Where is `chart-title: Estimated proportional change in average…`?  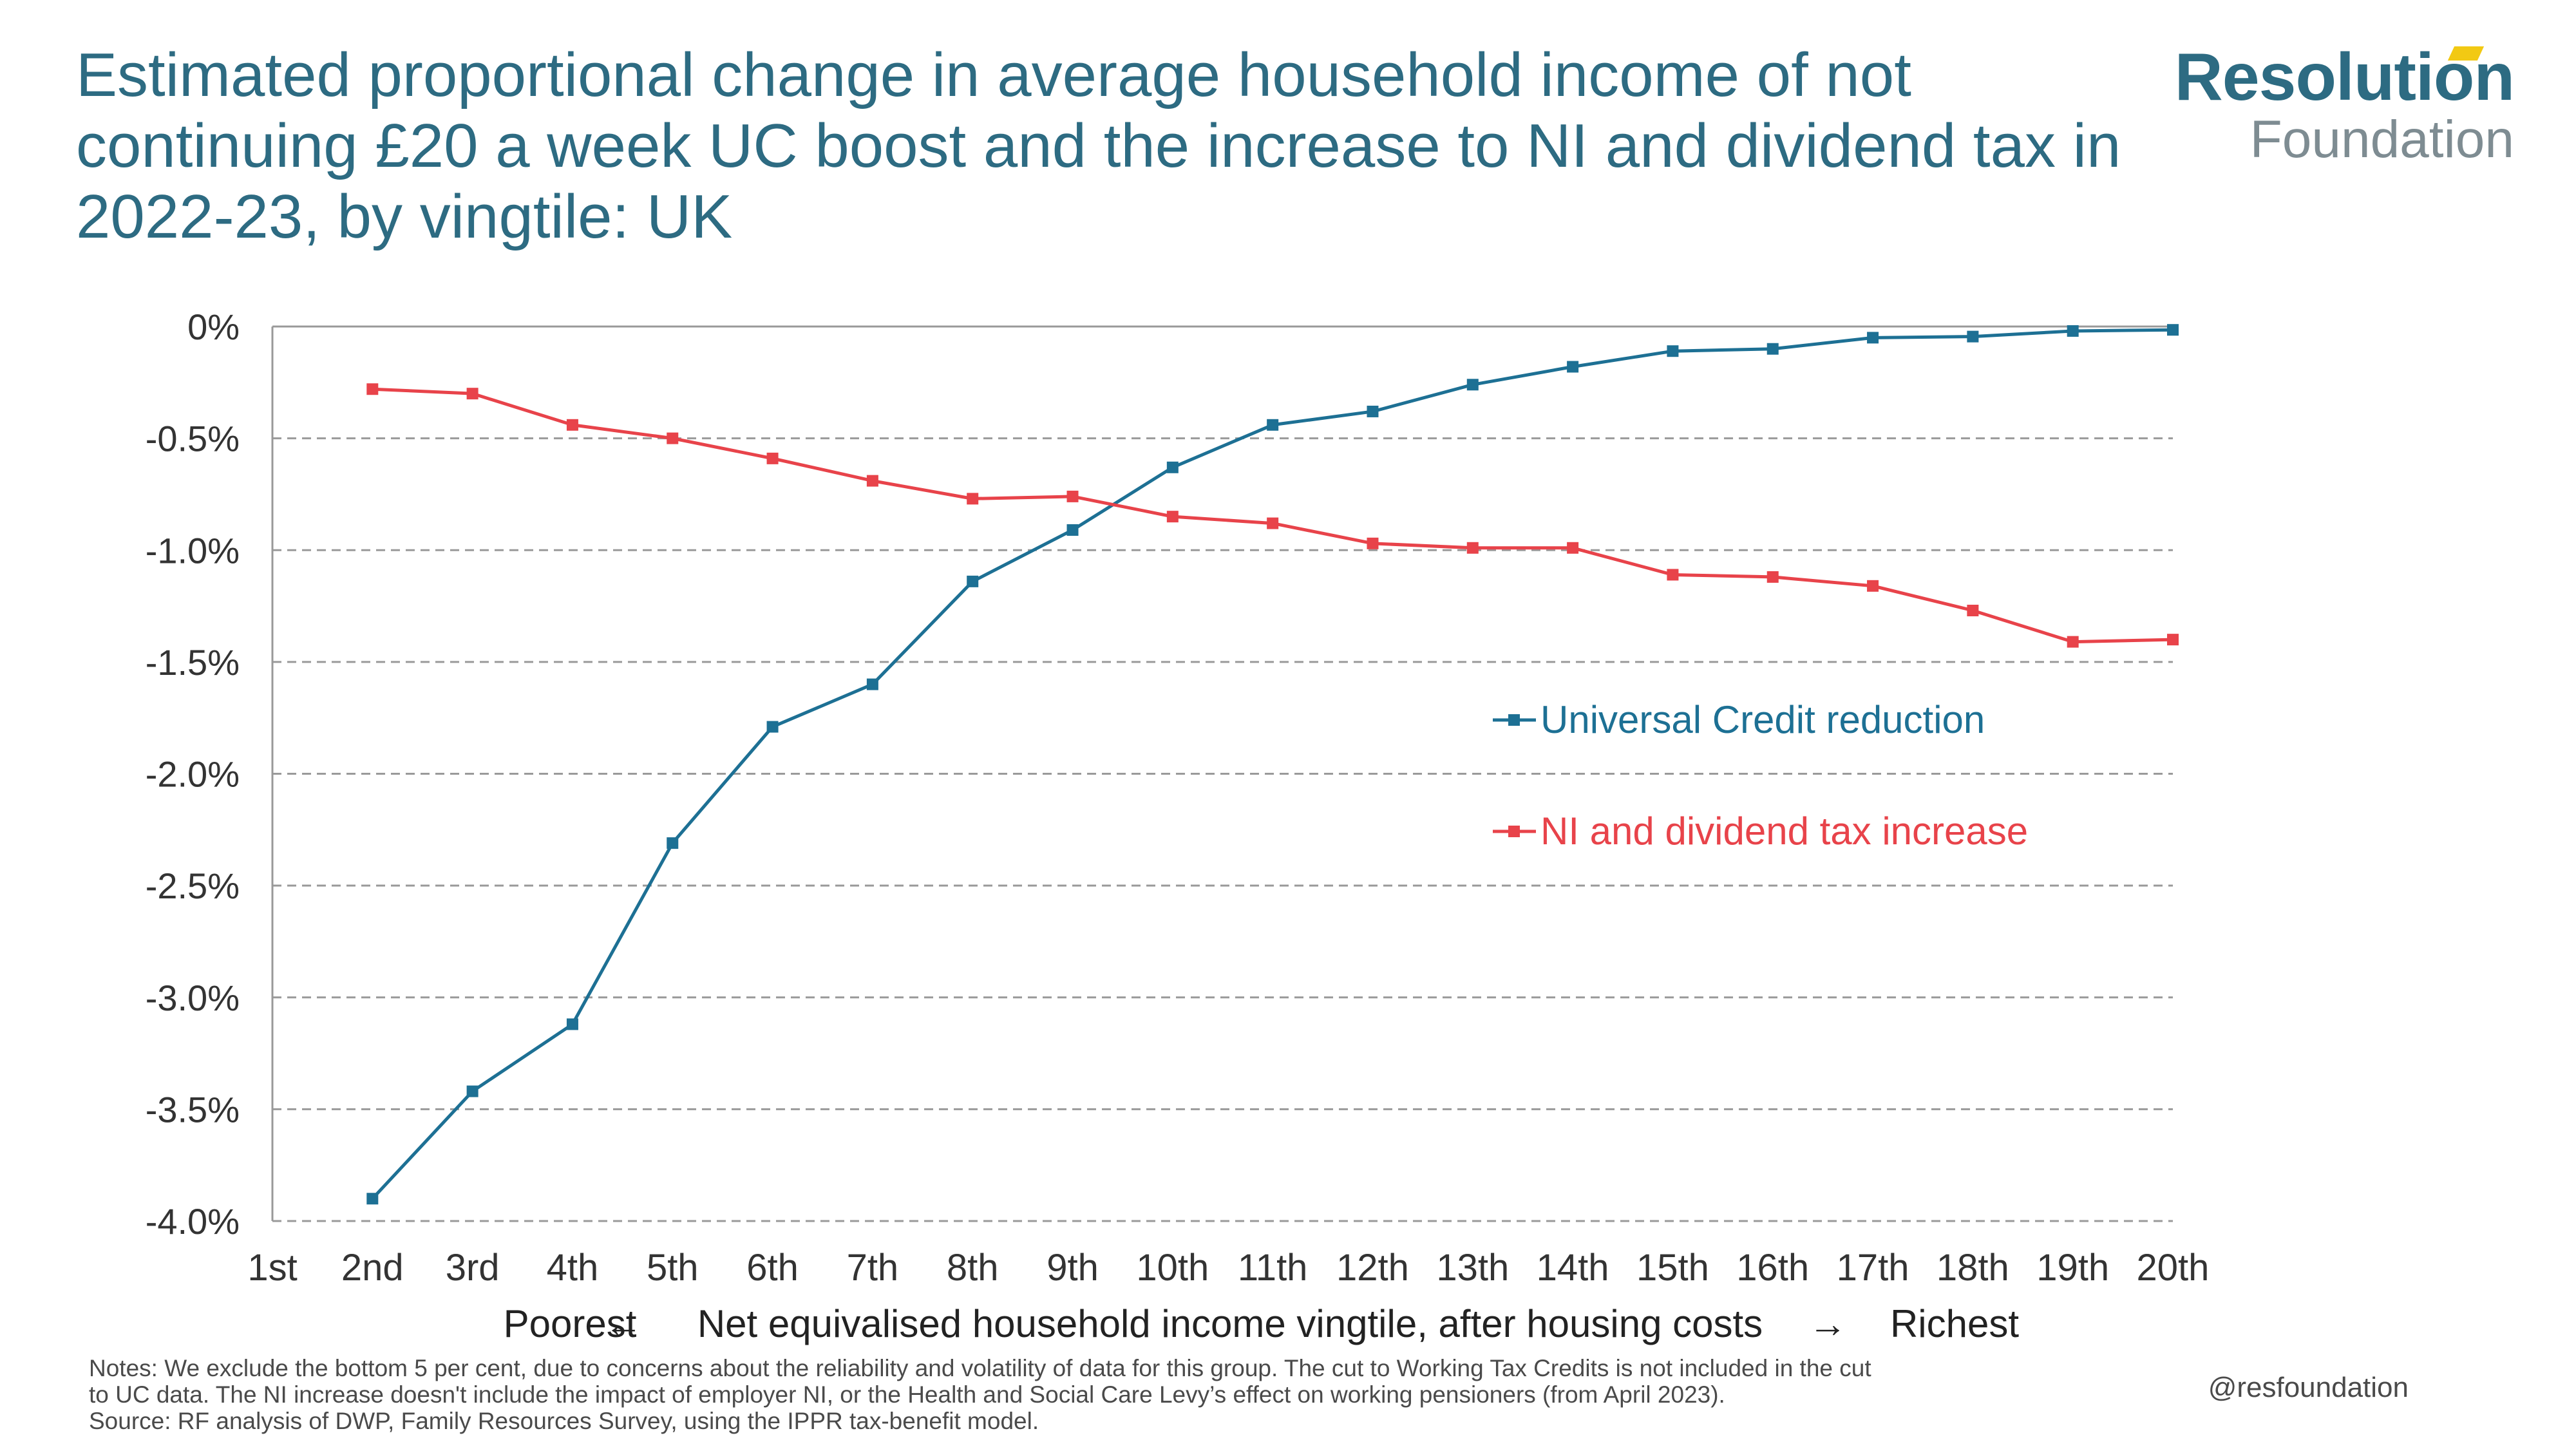
chart-title: Estimated proportional change in average… is located at coordinates (1098, 146).